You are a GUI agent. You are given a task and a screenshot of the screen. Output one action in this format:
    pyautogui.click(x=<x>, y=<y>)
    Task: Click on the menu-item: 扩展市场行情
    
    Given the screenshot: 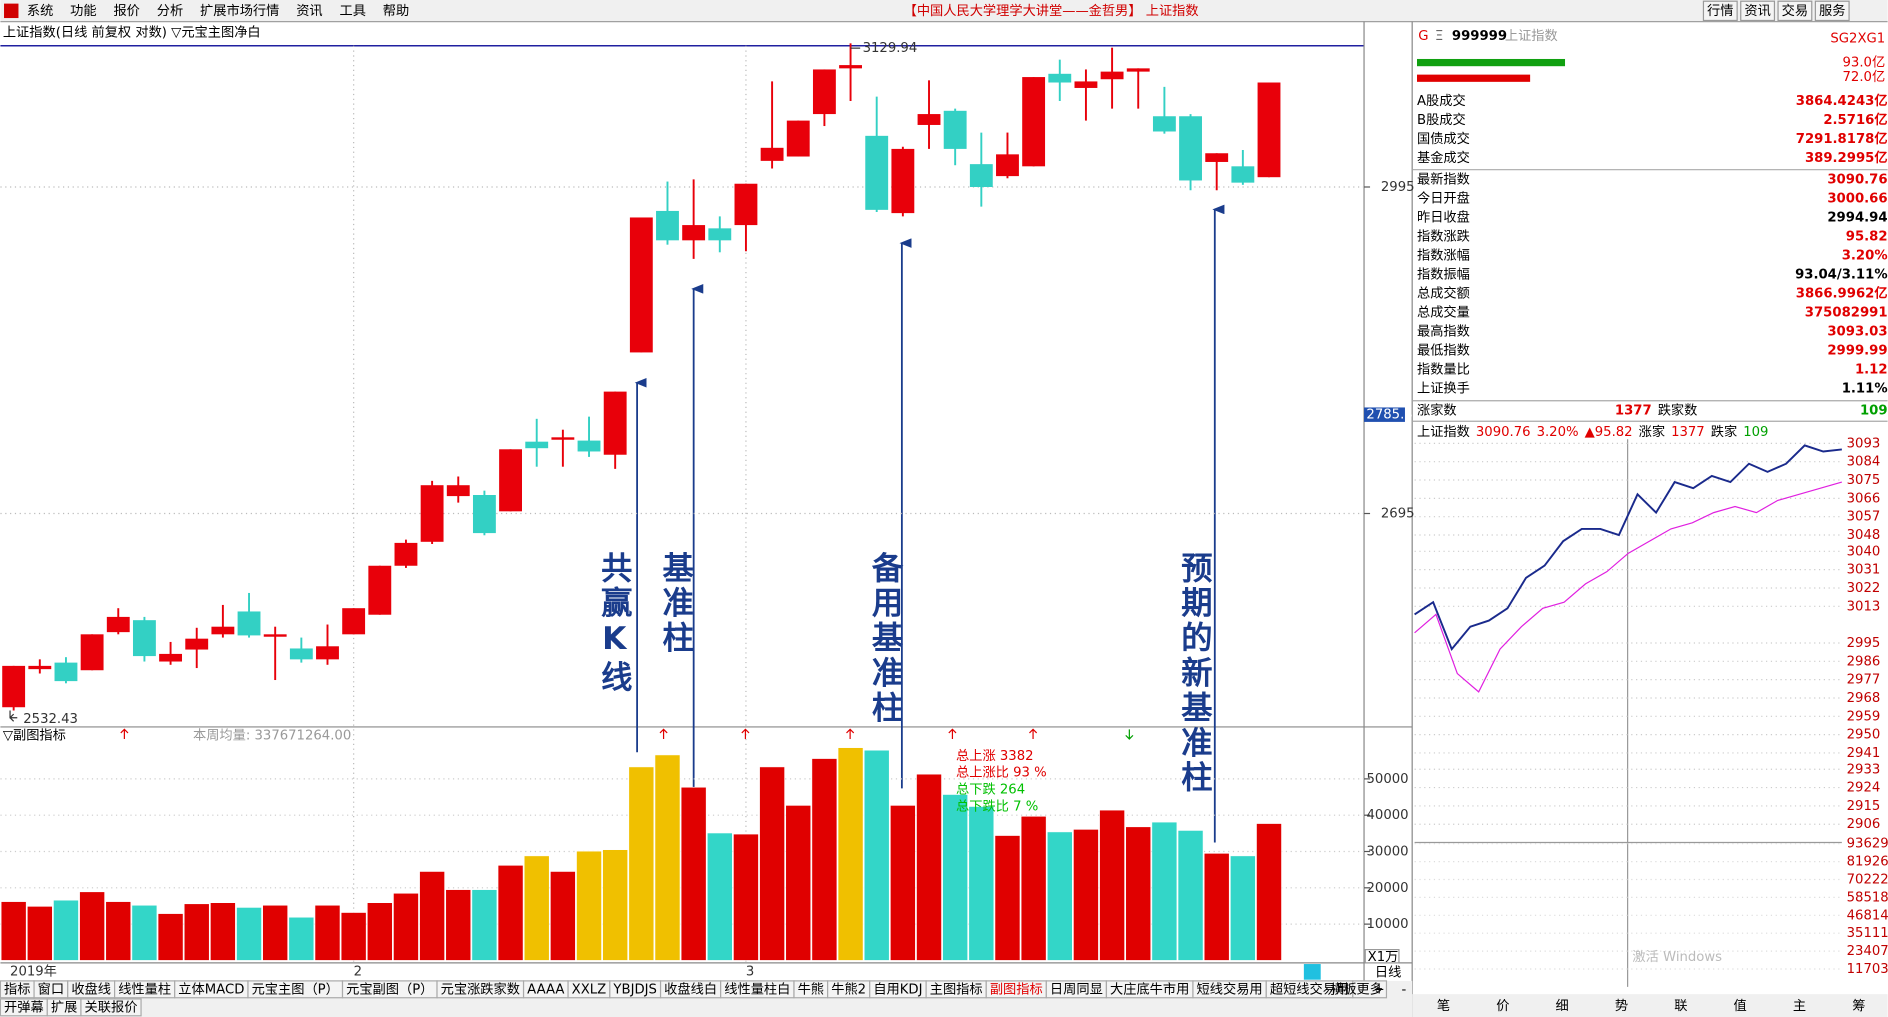 What is the action you would take?
    pyautogui.click(x=239, y=10)
    